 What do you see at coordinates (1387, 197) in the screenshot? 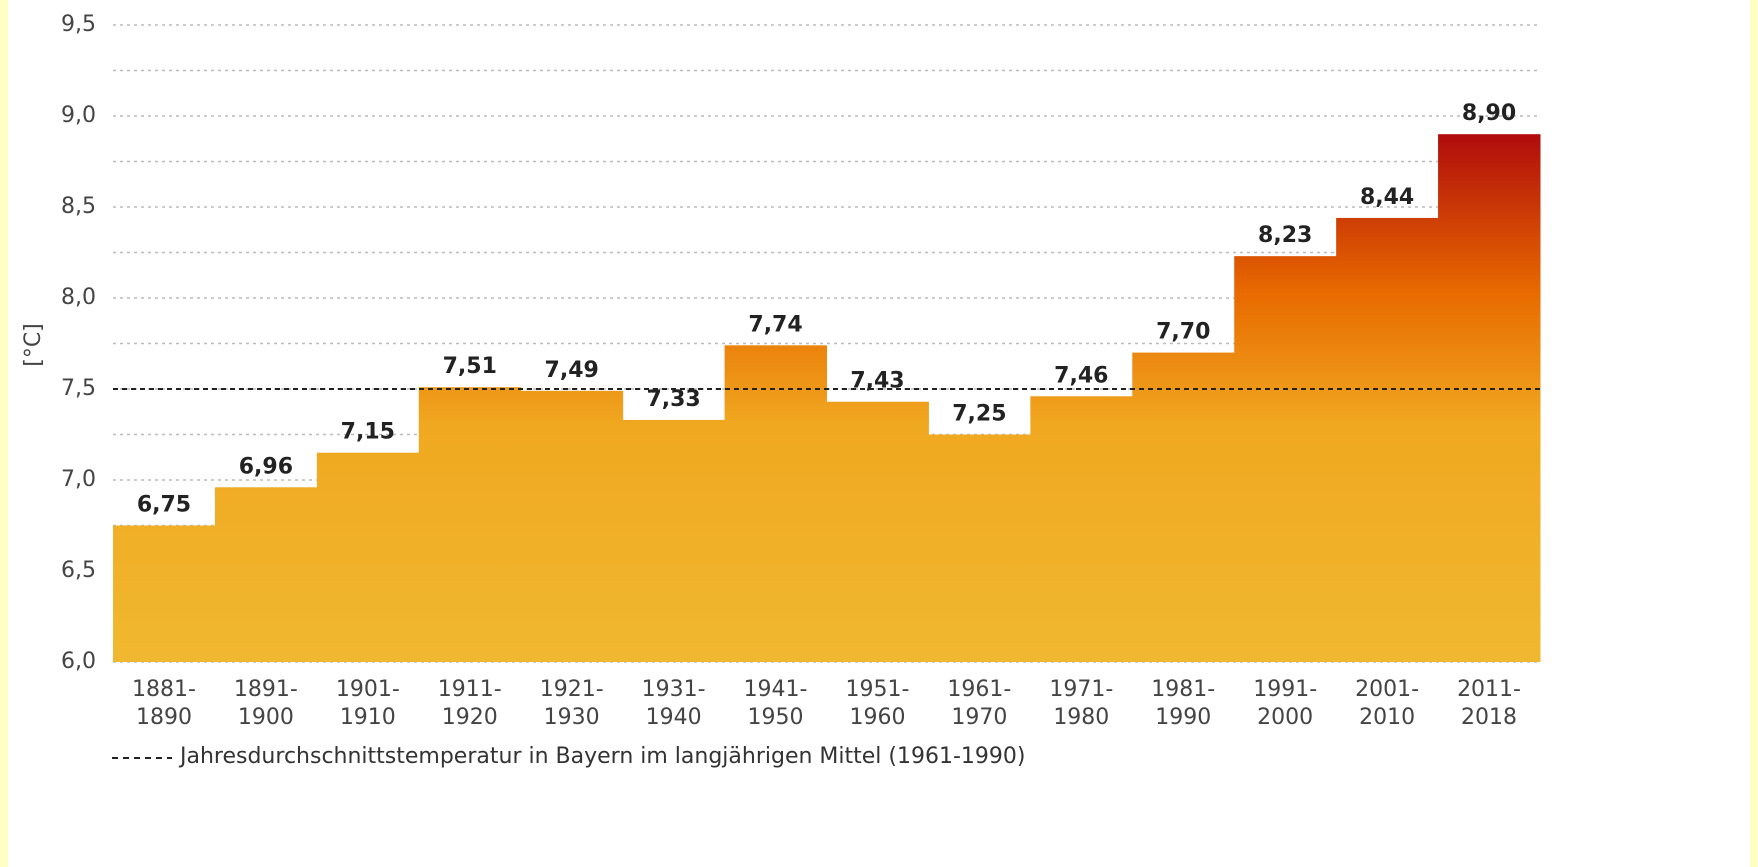
I see `value-label: 8,44` at bounding box center [1387, 197].